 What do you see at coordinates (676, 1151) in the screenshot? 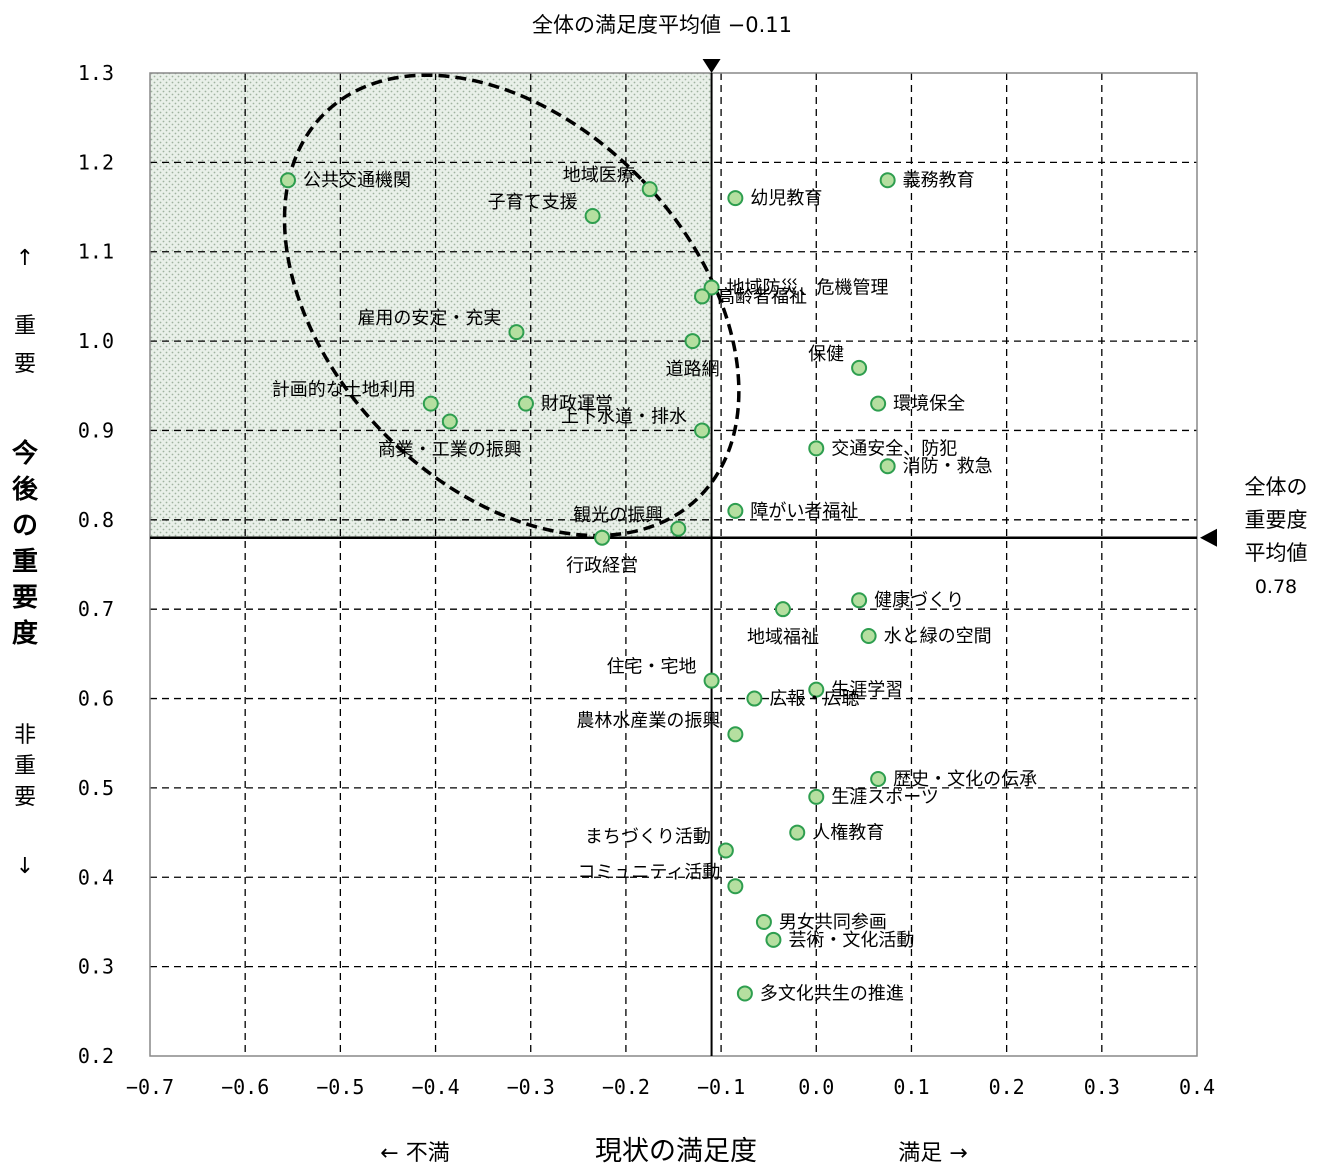
I see `x-axis-title: 現状の満足度` at bounding box center [676, 1151].